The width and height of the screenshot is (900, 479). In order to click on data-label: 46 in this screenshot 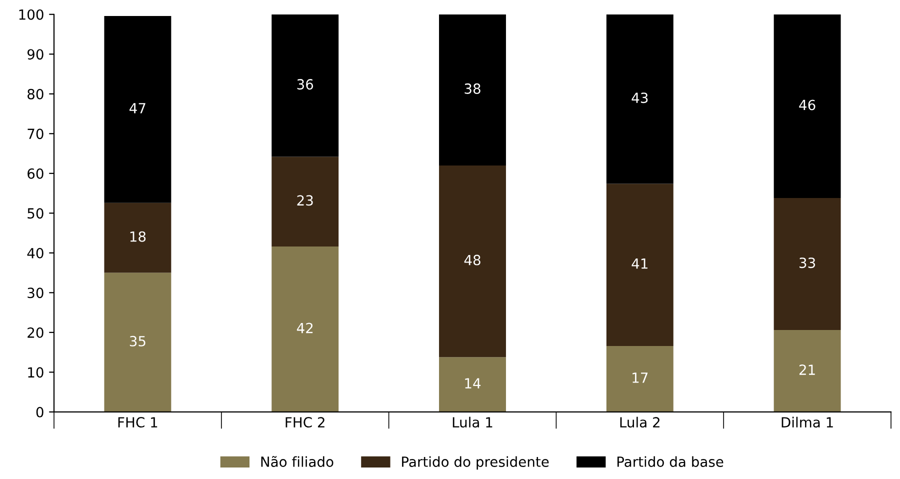, I will do `click(807, 105)`.